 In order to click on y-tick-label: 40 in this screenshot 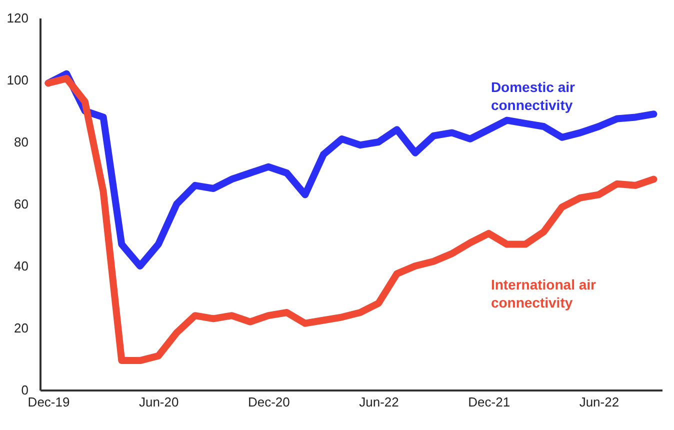, I will do `click(21, 266)`.